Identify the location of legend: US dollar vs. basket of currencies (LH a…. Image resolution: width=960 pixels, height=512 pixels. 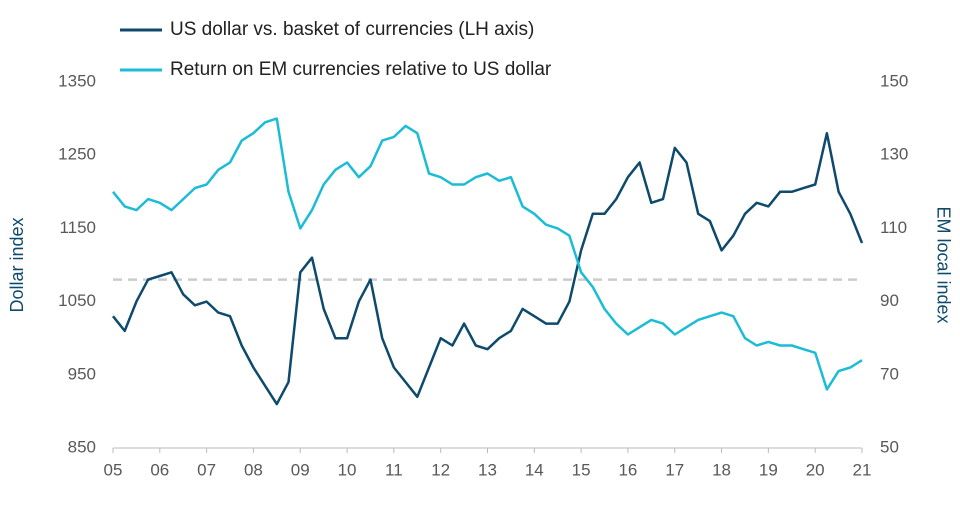
(327, 29).